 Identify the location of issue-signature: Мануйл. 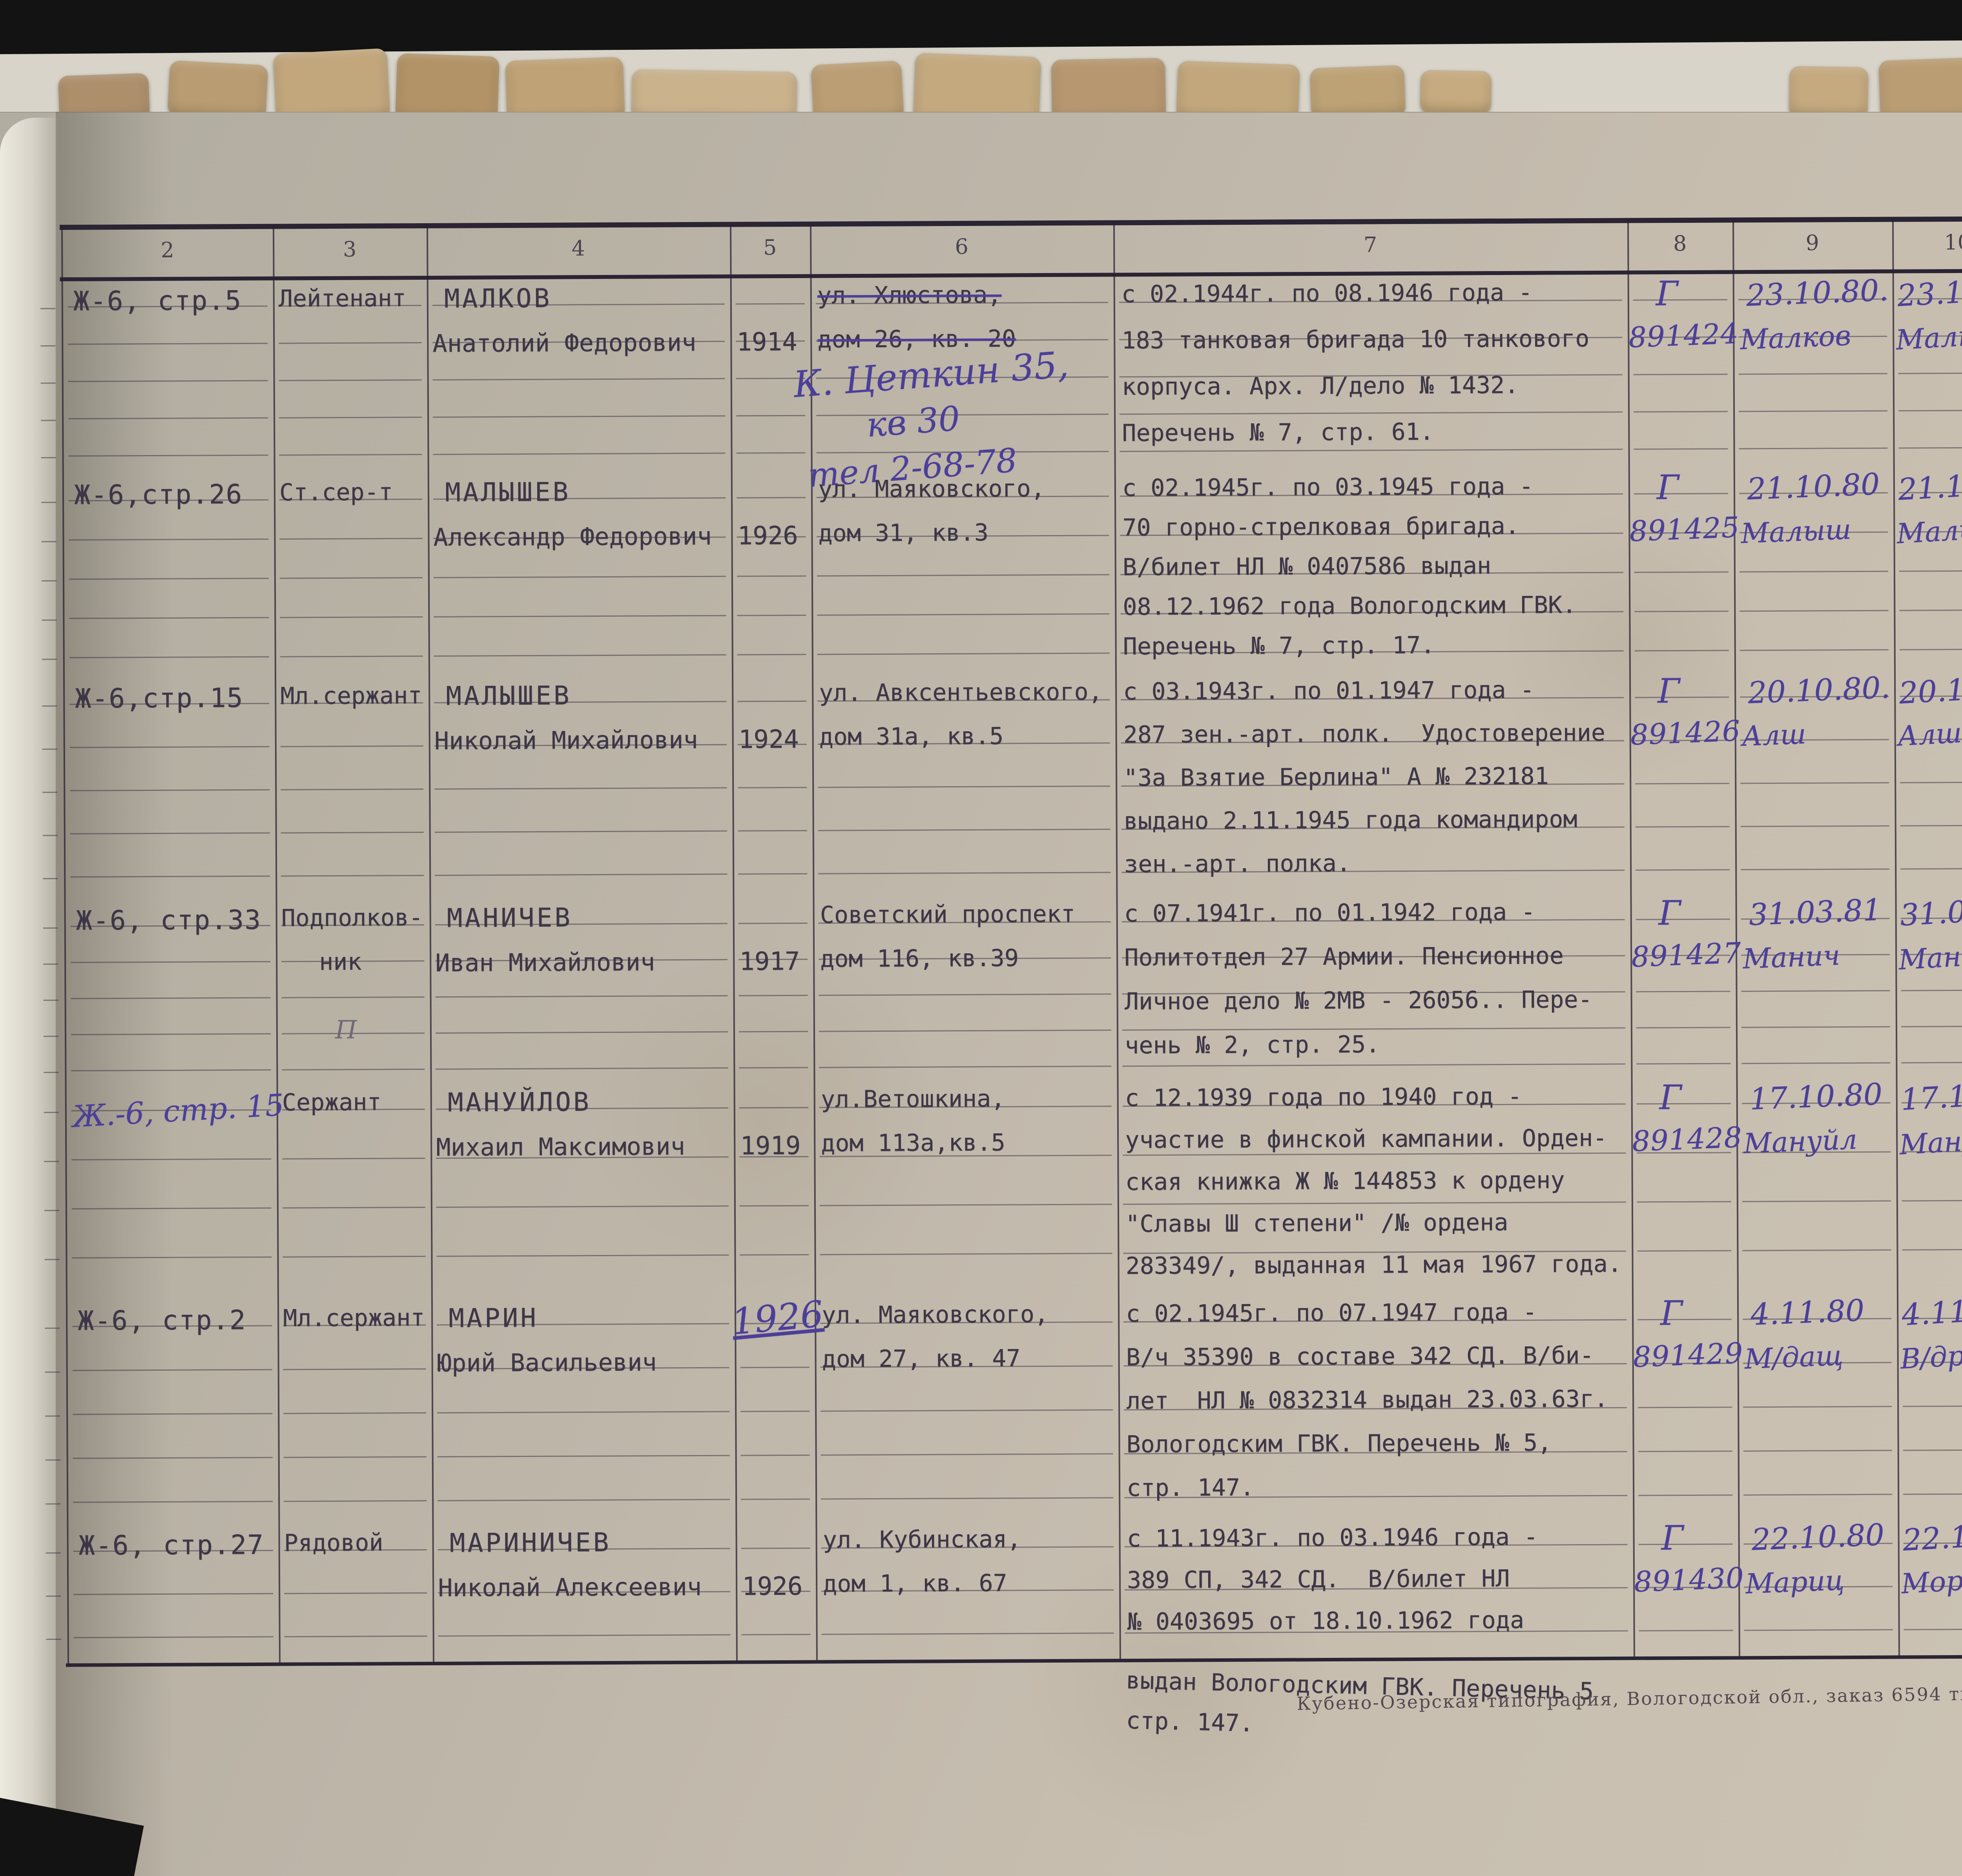
(1801, 1141).